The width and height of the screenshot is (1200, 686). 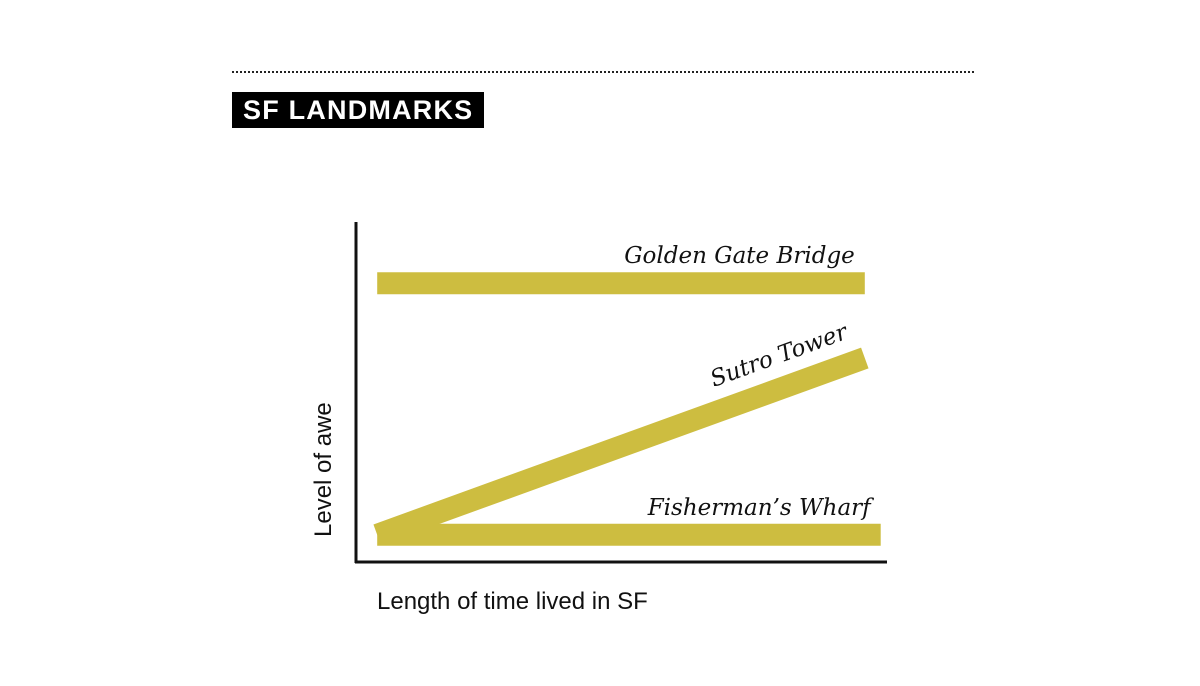 I want to click on page-title: SF LANDMARKS, so click(x=358, y=110).